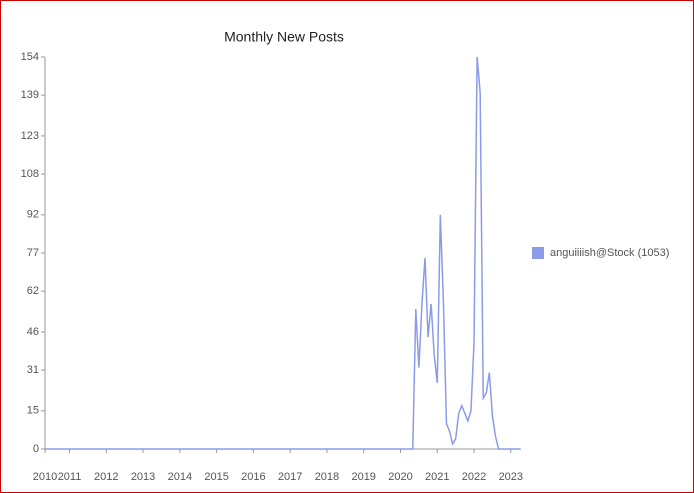 The height and width of the screenshot is (493, 694). I want to click on y-tick-label: 108, so click(30, 174).